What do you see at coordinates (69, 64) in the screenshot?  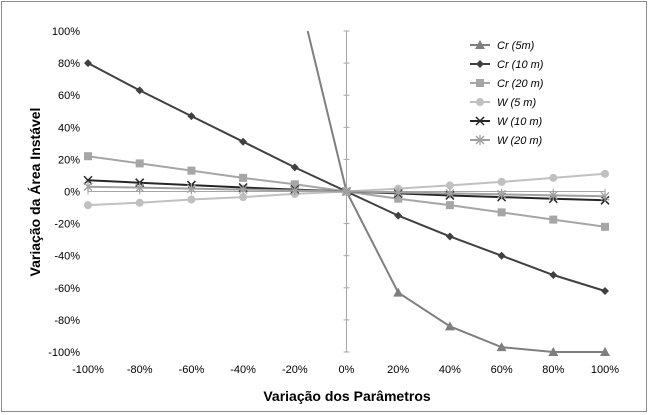 I see `y-tick-label: 80%` at bounding box center [69, 64].